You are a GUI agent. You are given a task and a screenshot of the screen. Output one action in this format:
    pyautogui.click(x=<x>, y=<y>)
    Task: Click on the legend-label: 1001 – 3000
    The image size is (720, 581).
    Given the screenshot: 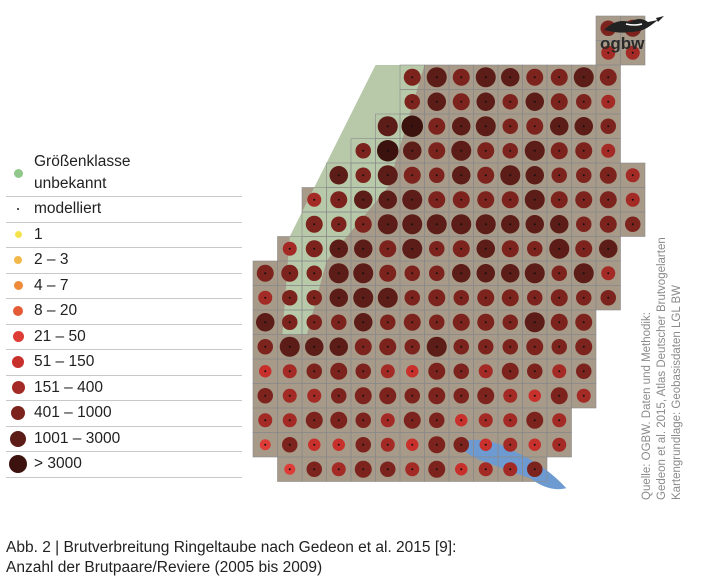 What is the action you would take?
    pyautogui.click(x=77, y=438)
    